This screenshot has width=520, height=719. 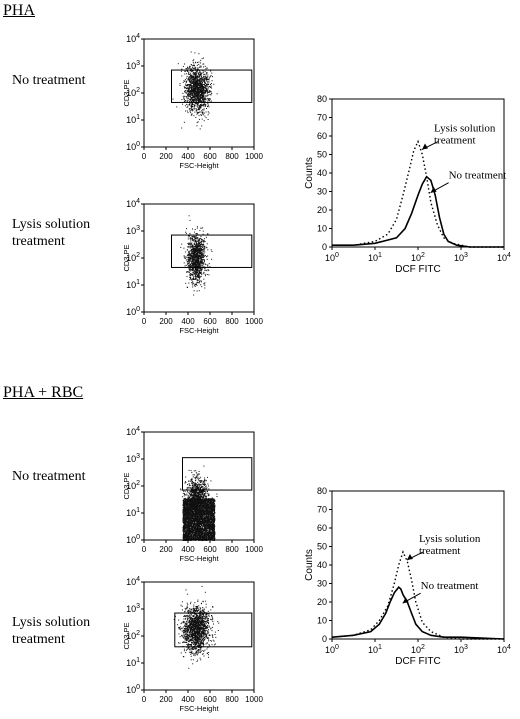 I want to click on y-tick-label: 104, so click(x=133, y=38).